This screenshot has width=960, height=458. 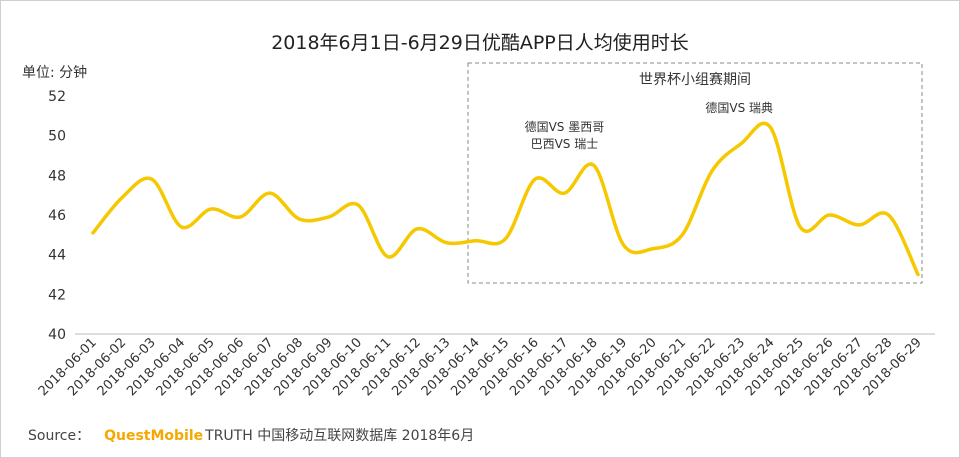 I want to click on y-axis-ticks: 40 42 44 46 48 50 52, so click(x=57, y=216).